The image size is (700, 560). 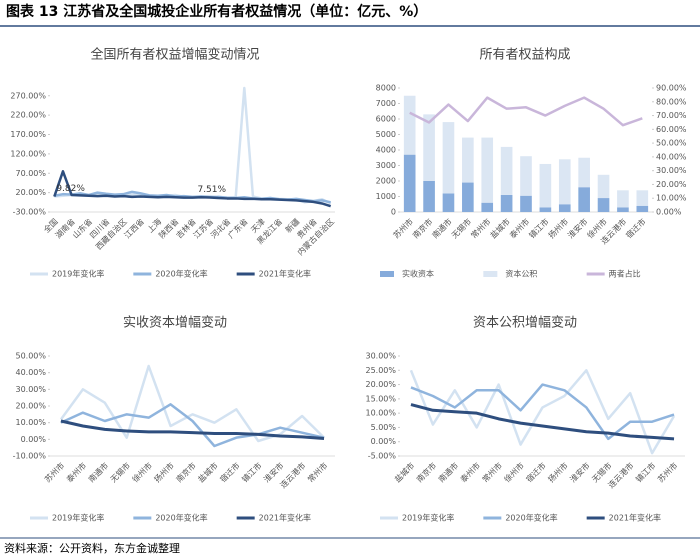 I want to click on legend-label: 资本公积, so click(x=521, y=274).